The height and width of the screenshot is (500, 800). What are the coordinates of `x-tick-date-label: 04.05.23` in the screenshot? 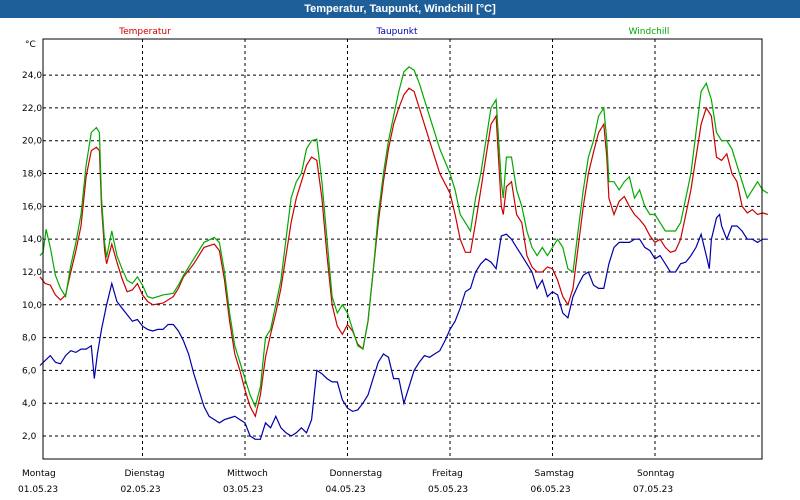 It's located at (346, 490).